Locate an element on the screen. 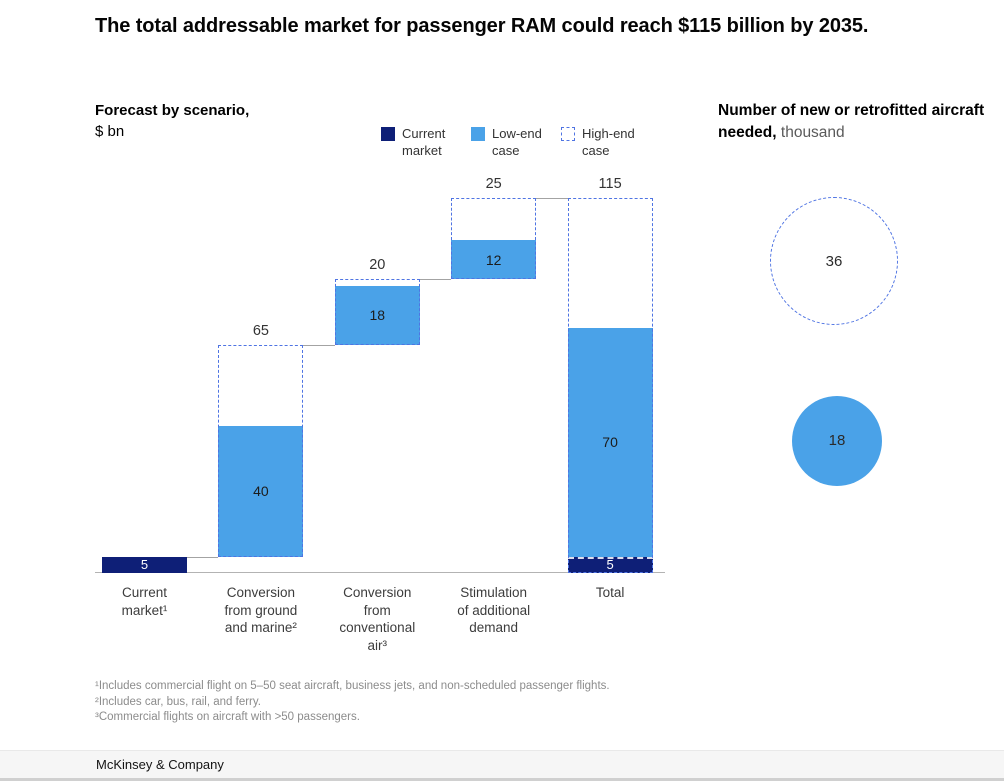 Image resolution: width=1004 pixels, height=781 pixels. bar-top-label: 115 is located at coordinates (610, 183).